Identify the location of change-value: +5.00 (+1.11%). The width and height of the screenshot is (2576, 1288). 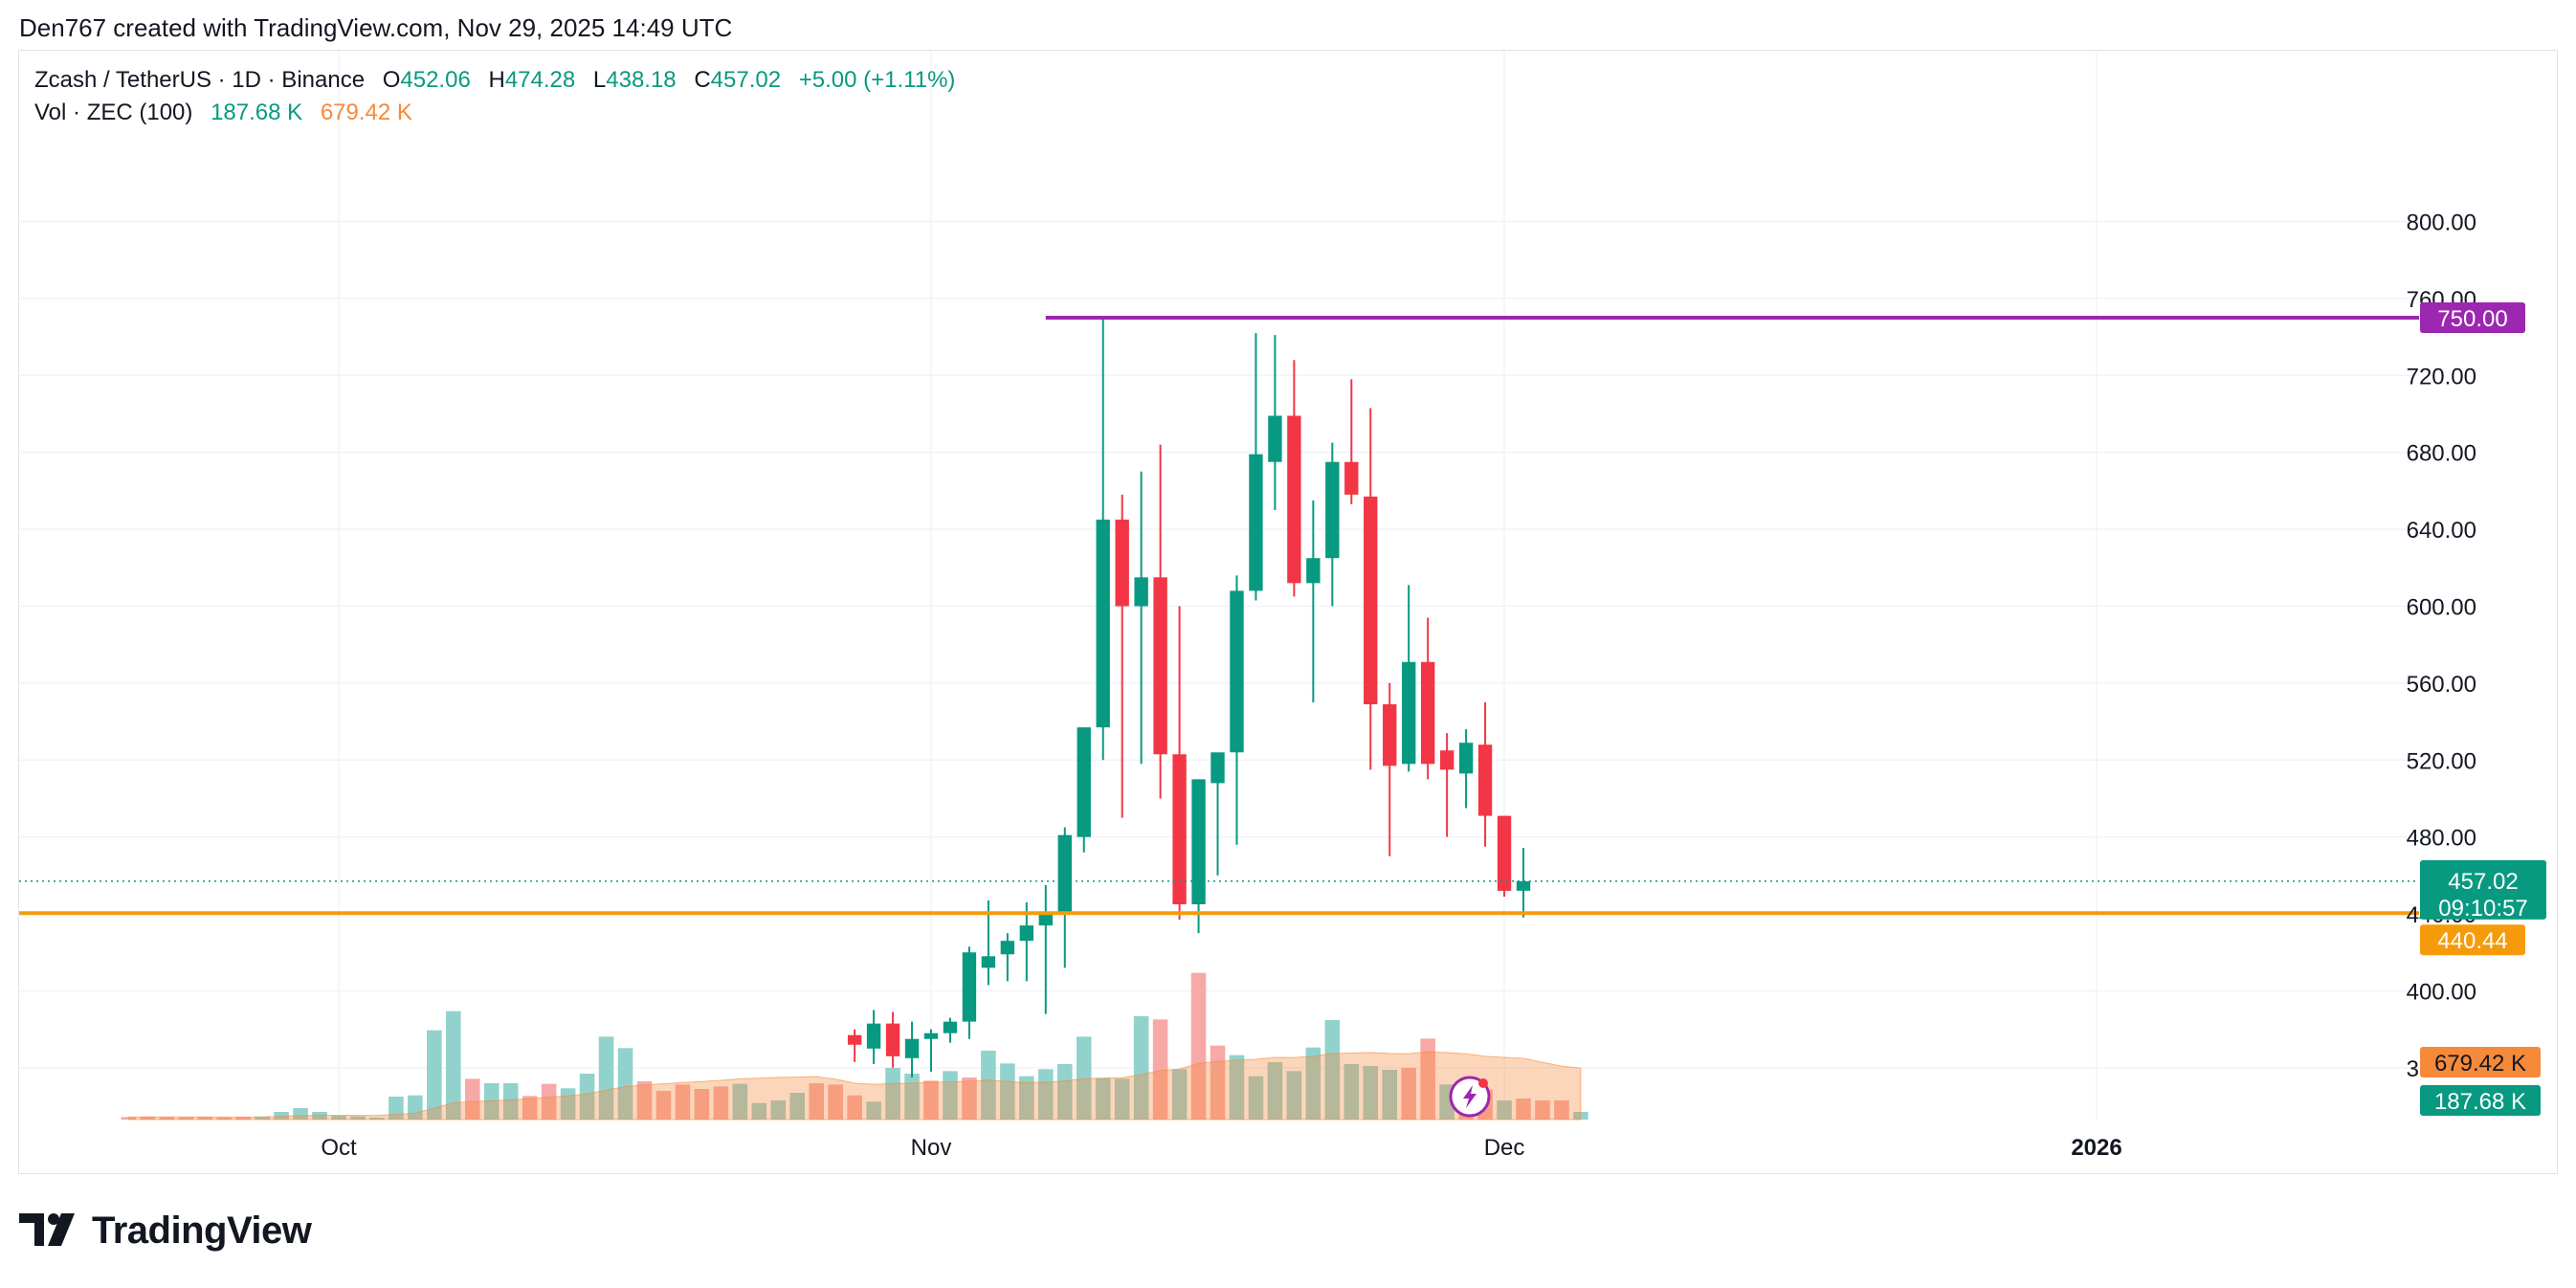
(877, 80).